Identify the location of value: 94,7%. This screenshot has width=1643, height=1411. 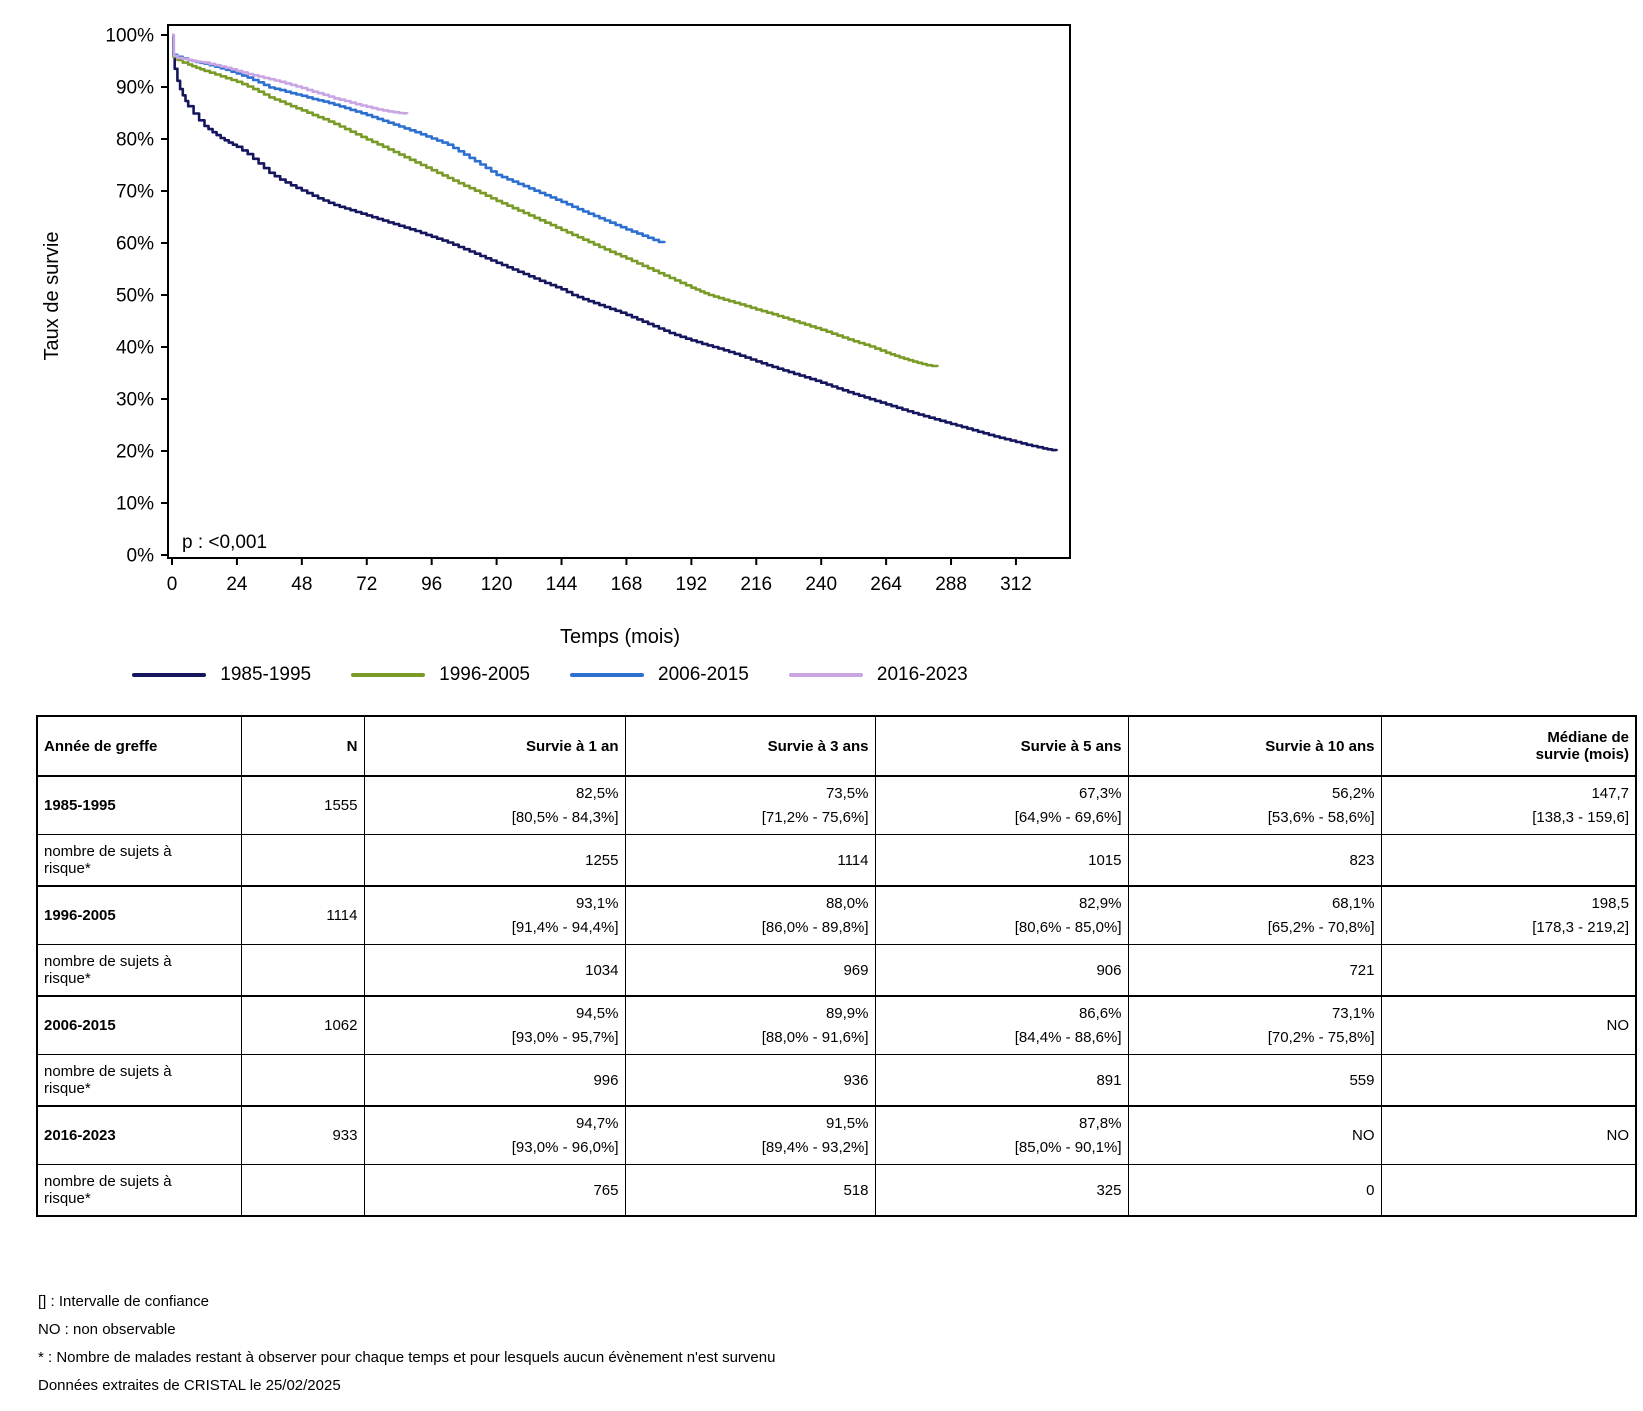
(597, 1123).